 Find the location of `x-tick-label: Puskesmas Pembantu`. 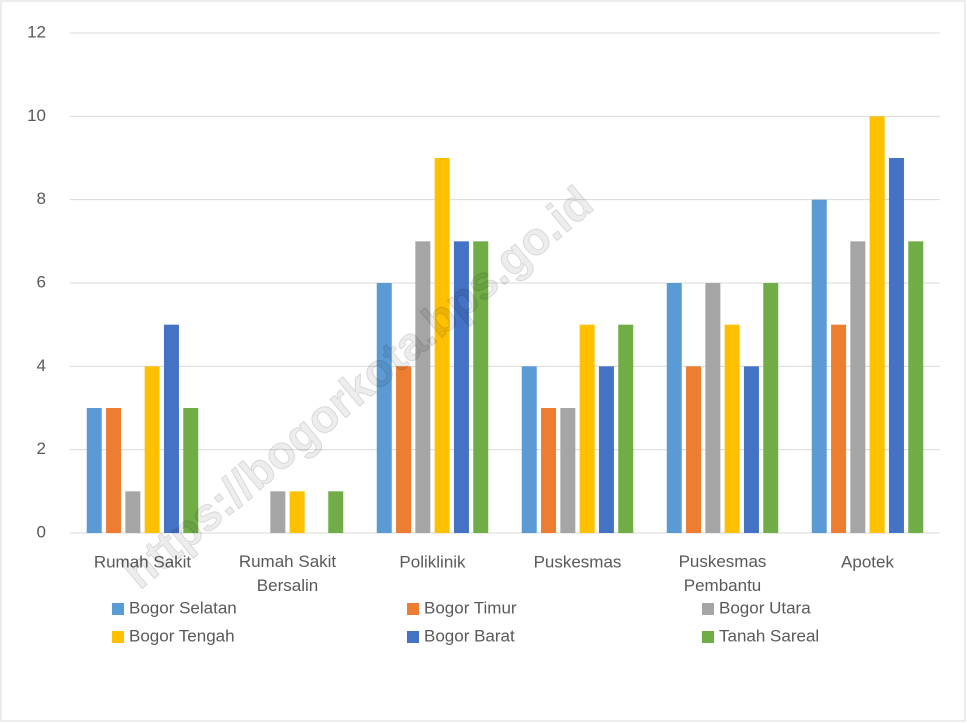

x-tick-label: Puskesmas Pembantu is located at coordinates (723, 573).